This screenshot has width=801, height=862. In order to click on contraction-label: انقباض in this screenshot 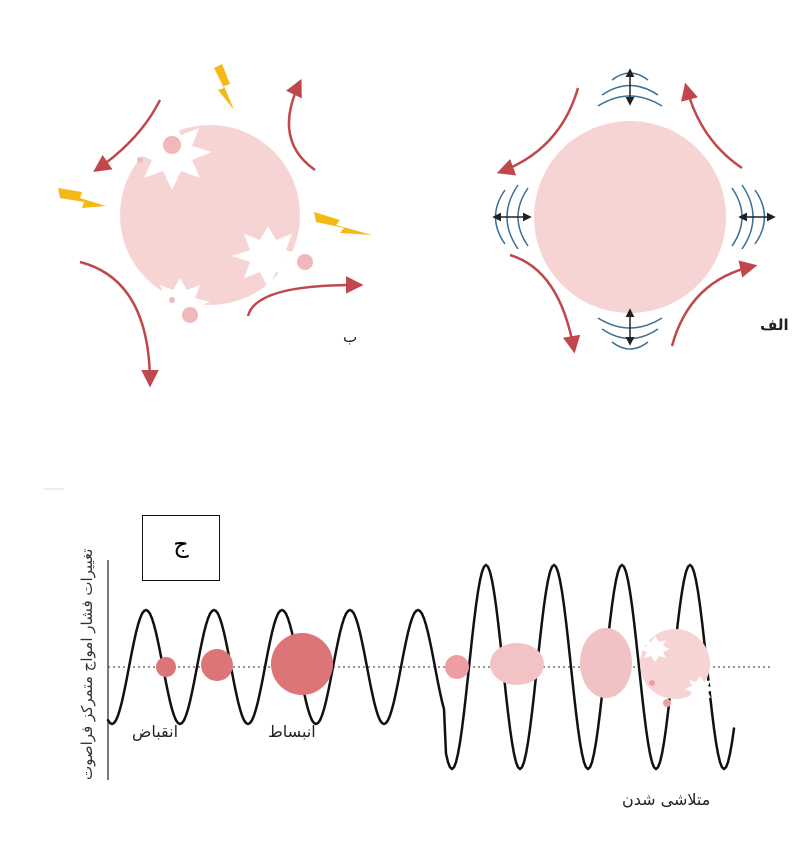, I will do `click(155, 731)`.